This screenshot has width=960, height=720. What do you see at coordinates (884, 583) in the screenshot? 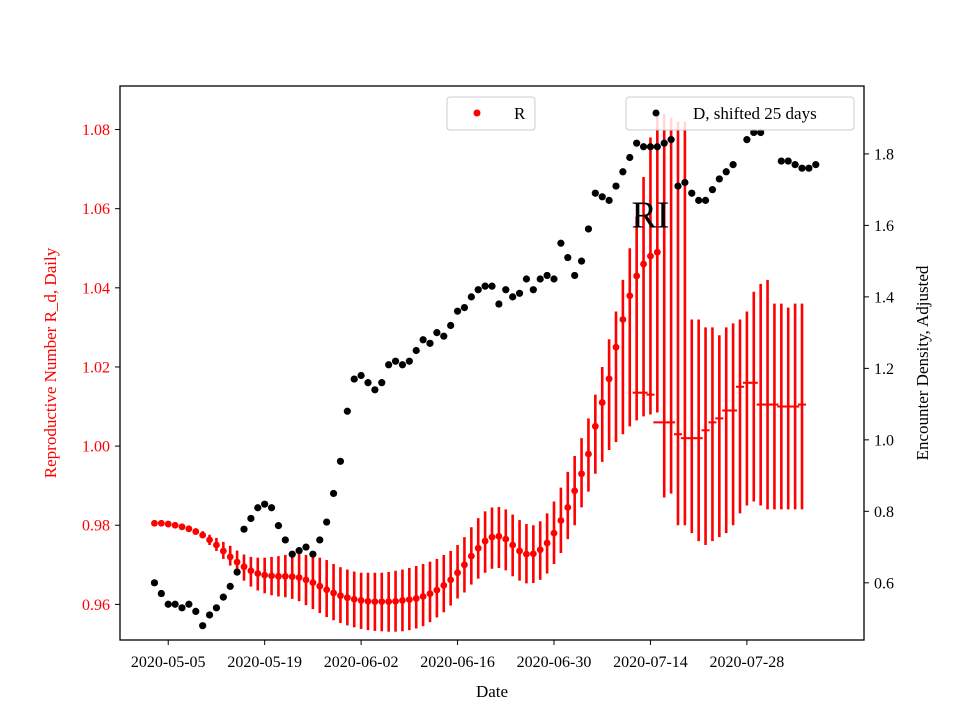
I see `right-y-tick-label: 0.6` at bounding box center [884, 583].